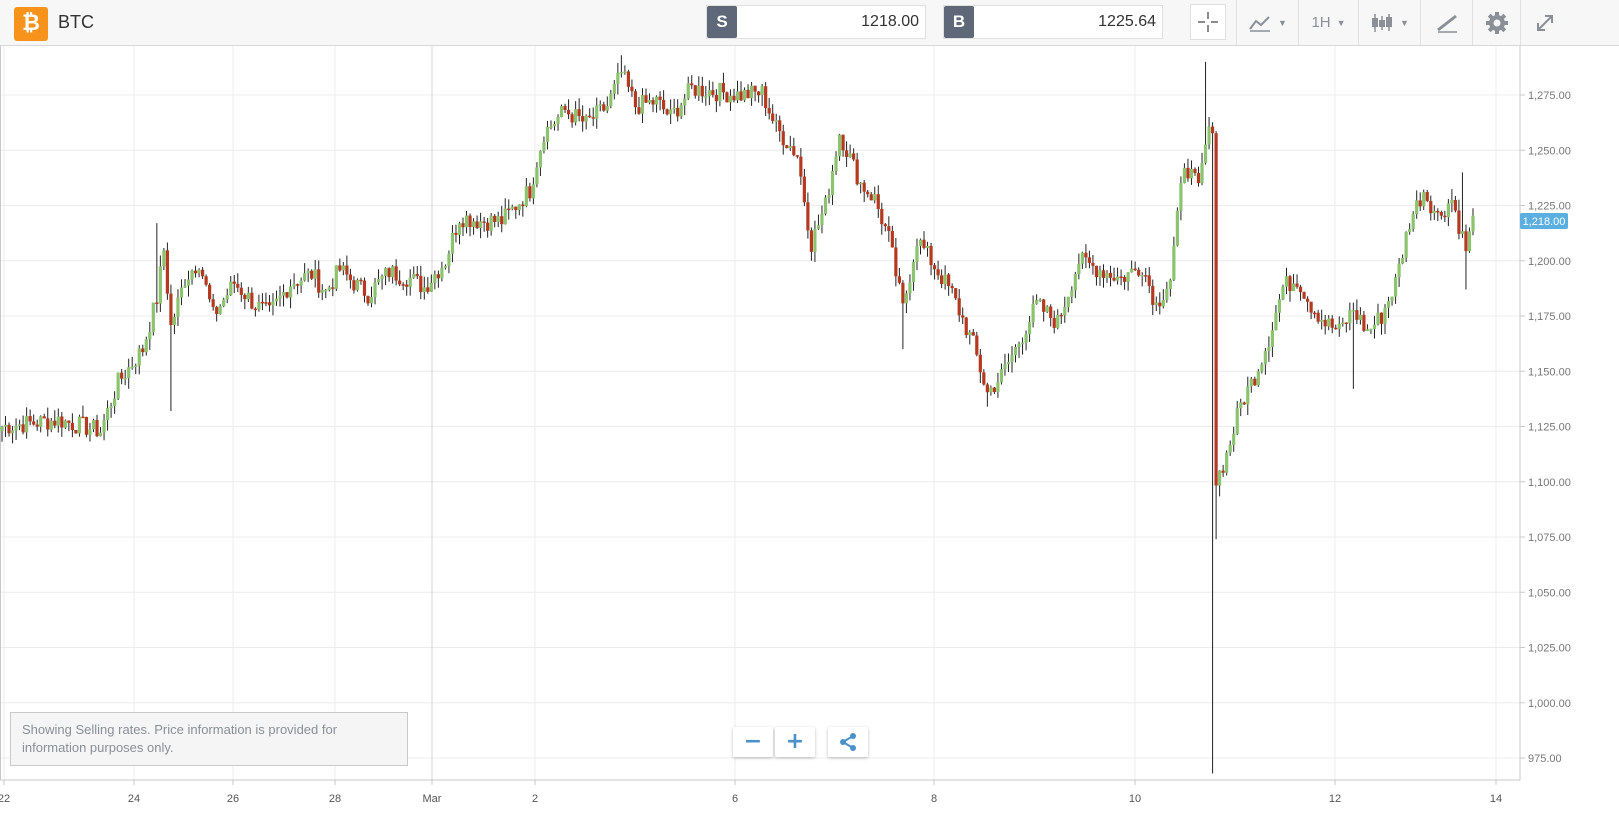 The width and height of the screenshot is (1619, 840). What do you see at coordinates (1549, 538) in the screenshot?
I see `y-tick-label: 1,075.00` at bounding box center [1549, 538].